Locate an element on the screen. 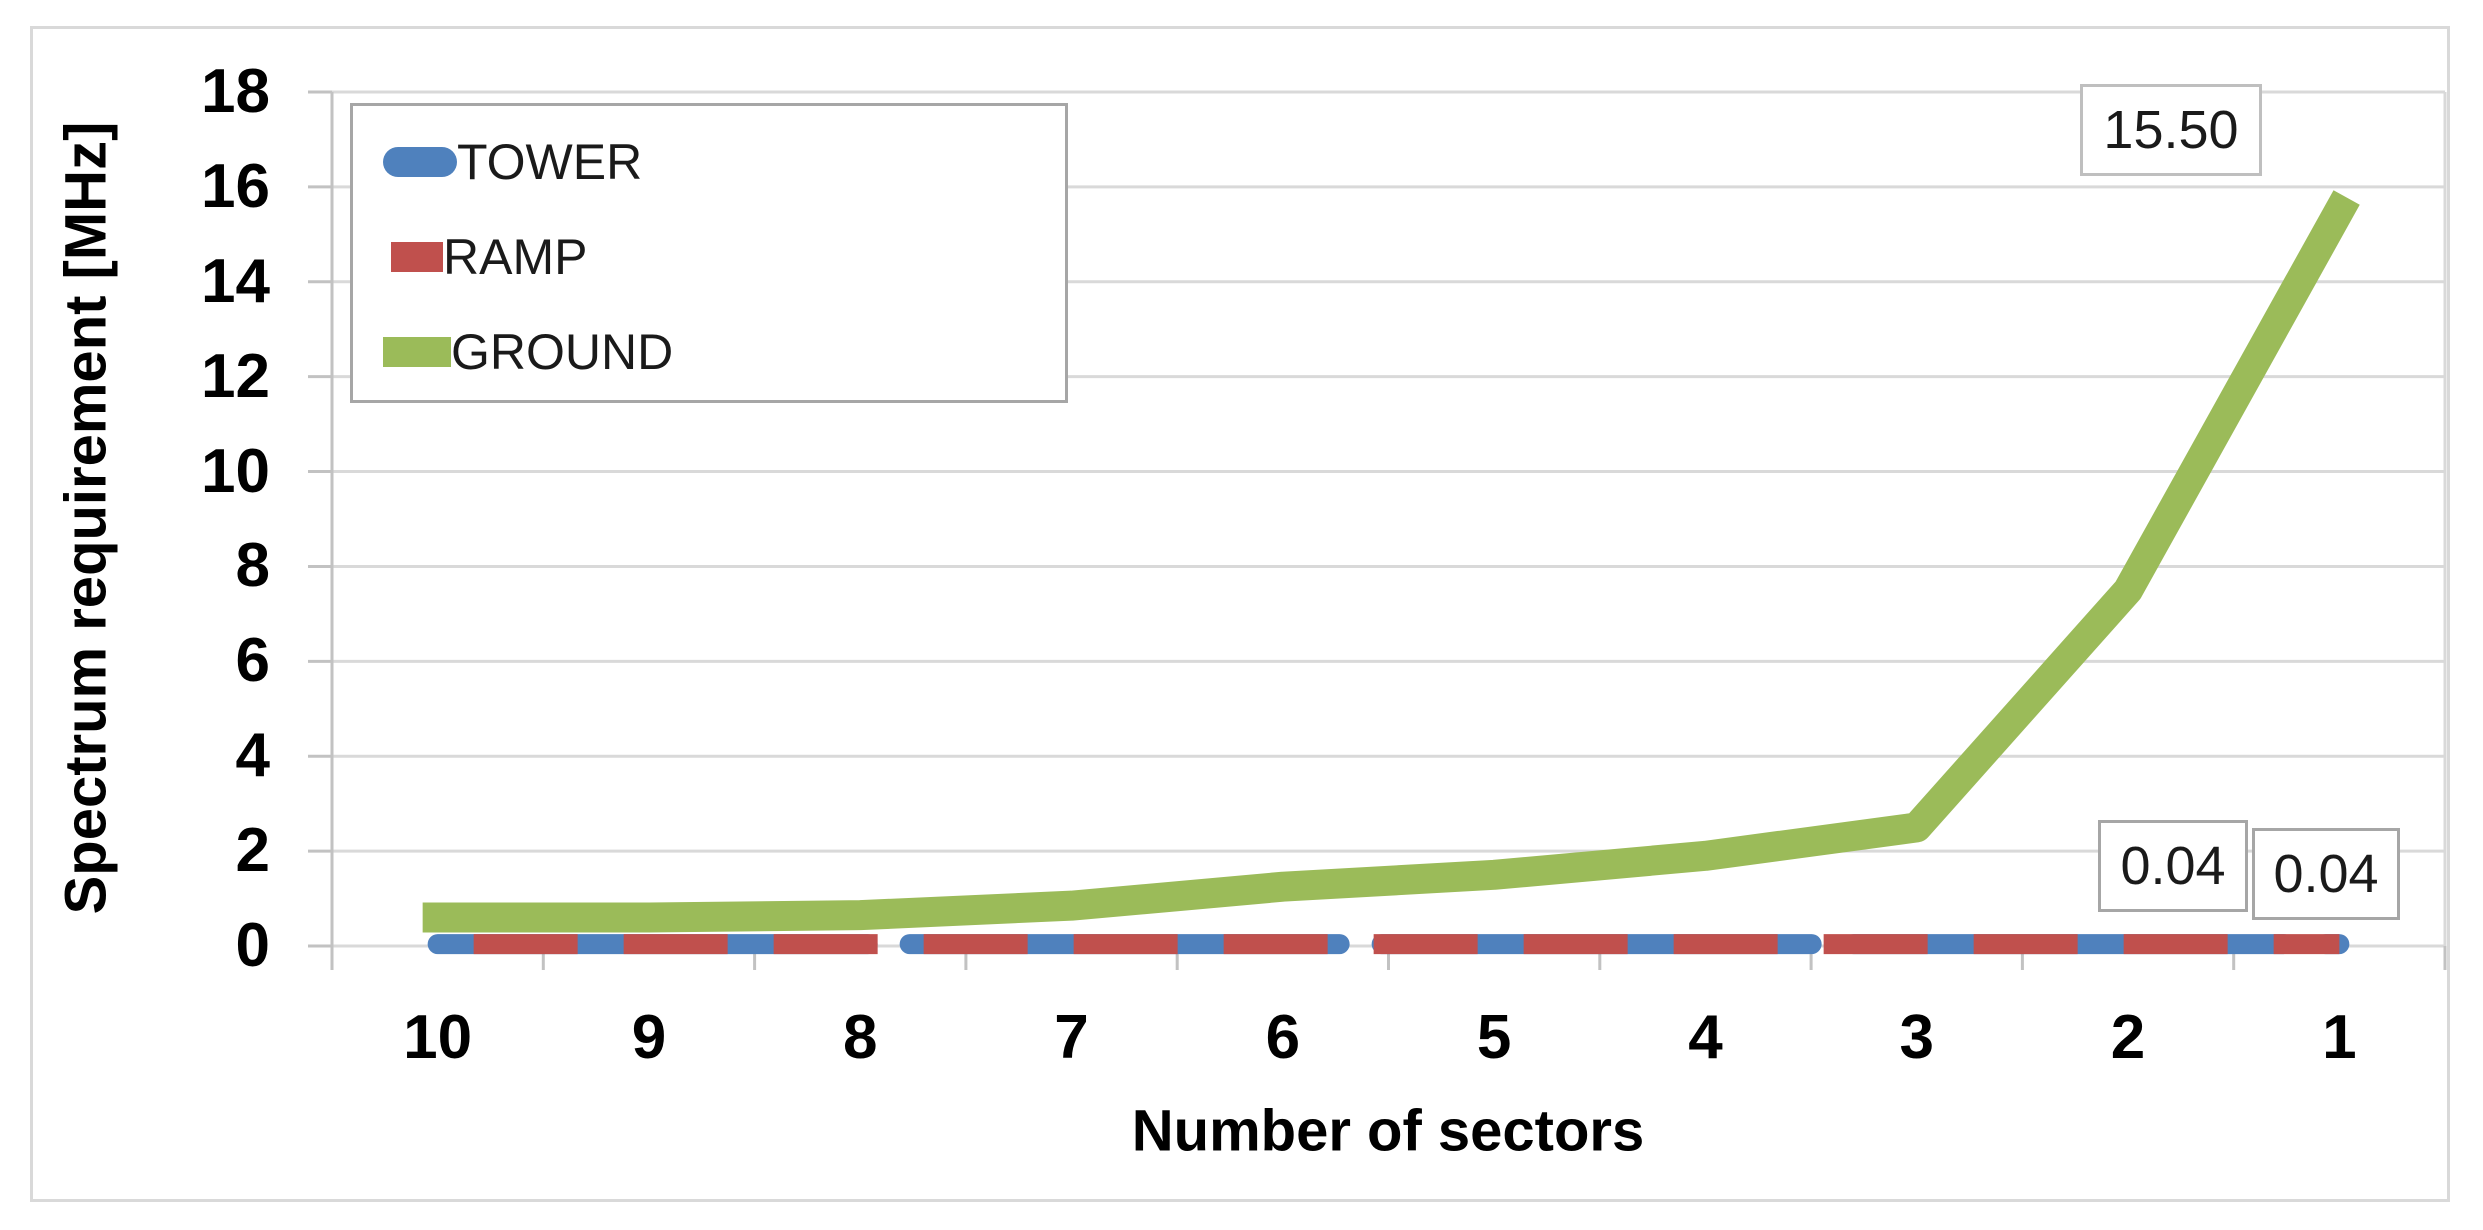  ramp-line-swatch is located at coordinates (417, 256).